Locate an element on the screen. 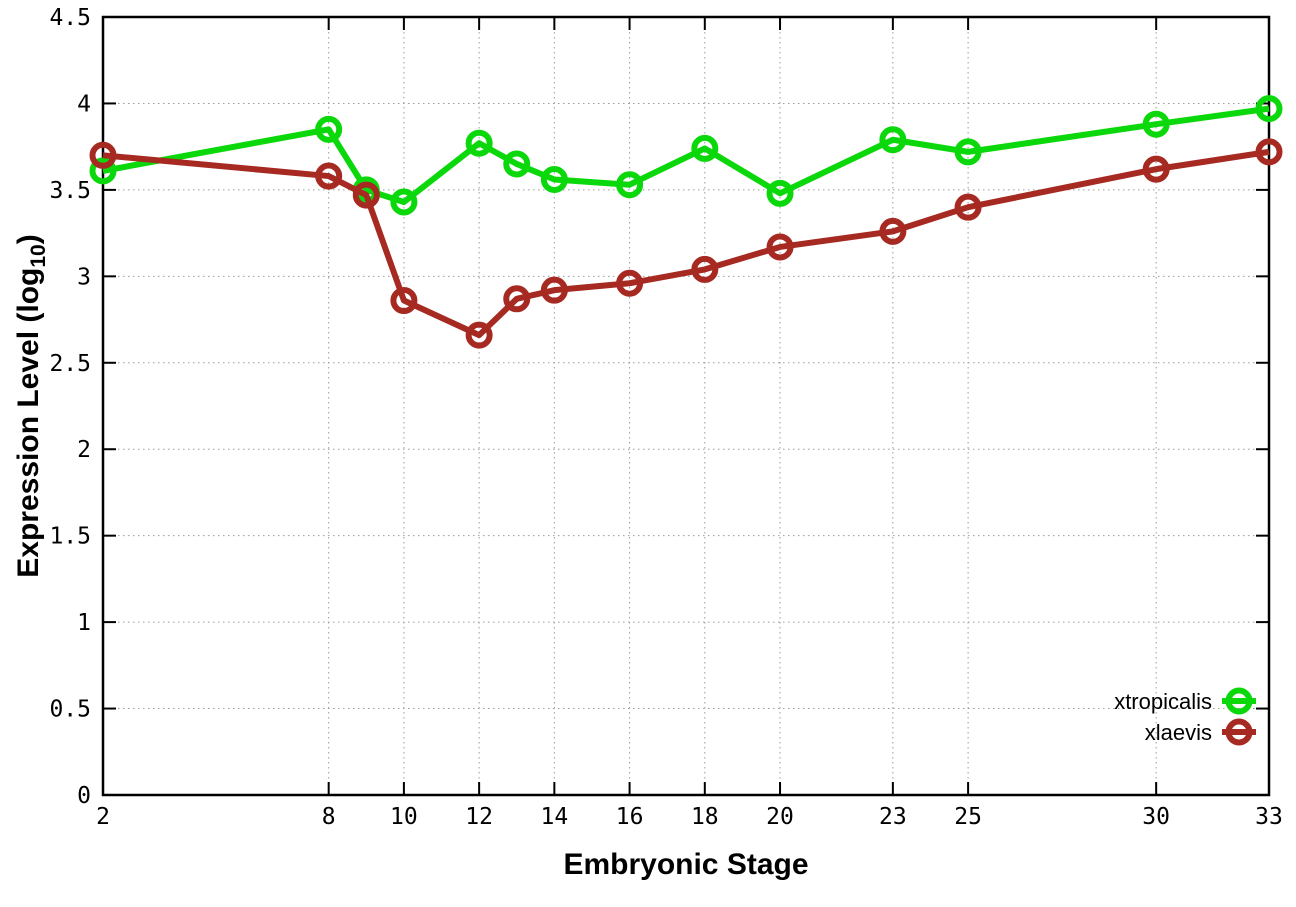 The height and width of the screenshot is (907, 1296). y-tick-label: 0 is located at coordinates (84, 796).